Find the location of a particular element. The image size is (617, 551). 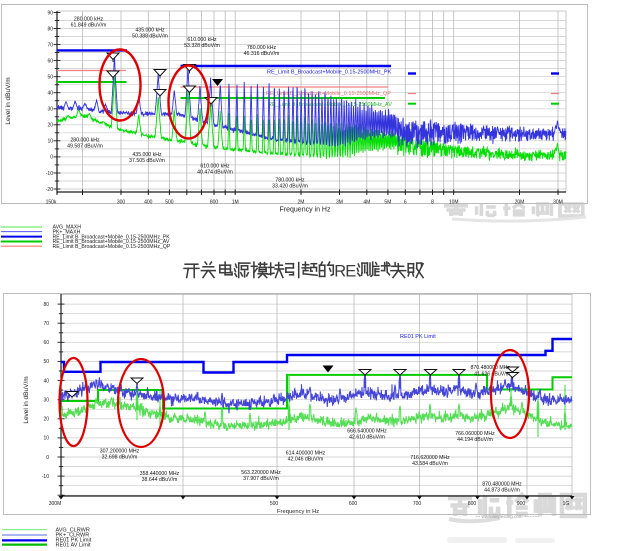

svg-text: 614.400000 MHz is located at coordinates (306, 454).